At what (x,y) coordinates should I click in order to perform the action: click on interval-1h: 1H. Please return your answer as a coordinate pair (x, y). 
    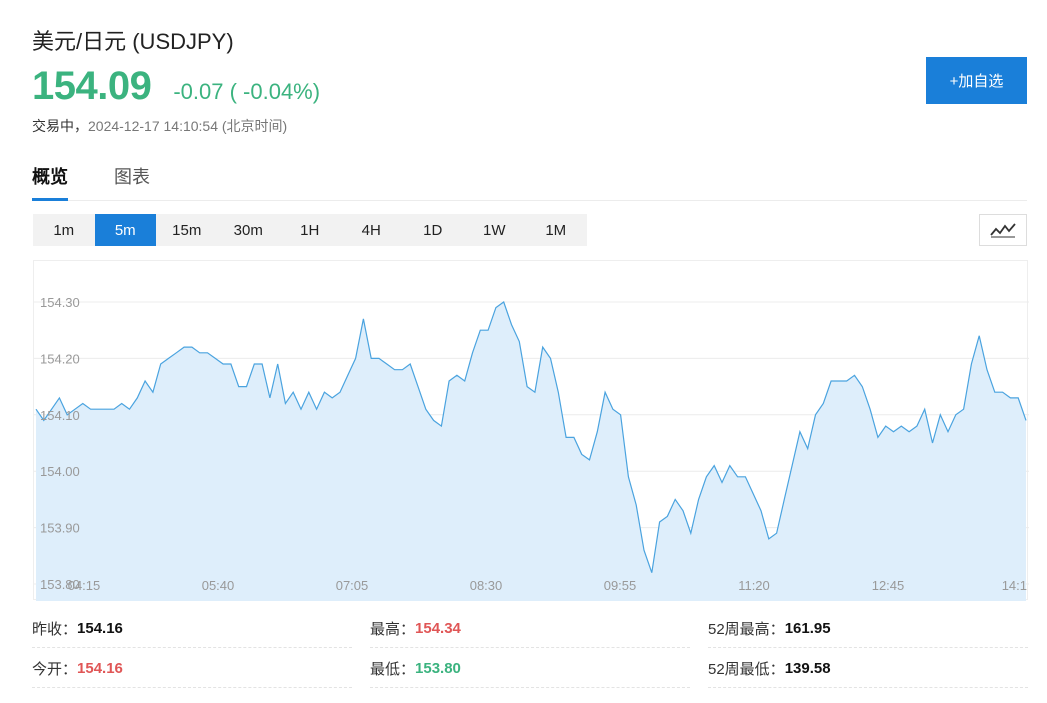
    Looking at the image, I should click on (310, 230).